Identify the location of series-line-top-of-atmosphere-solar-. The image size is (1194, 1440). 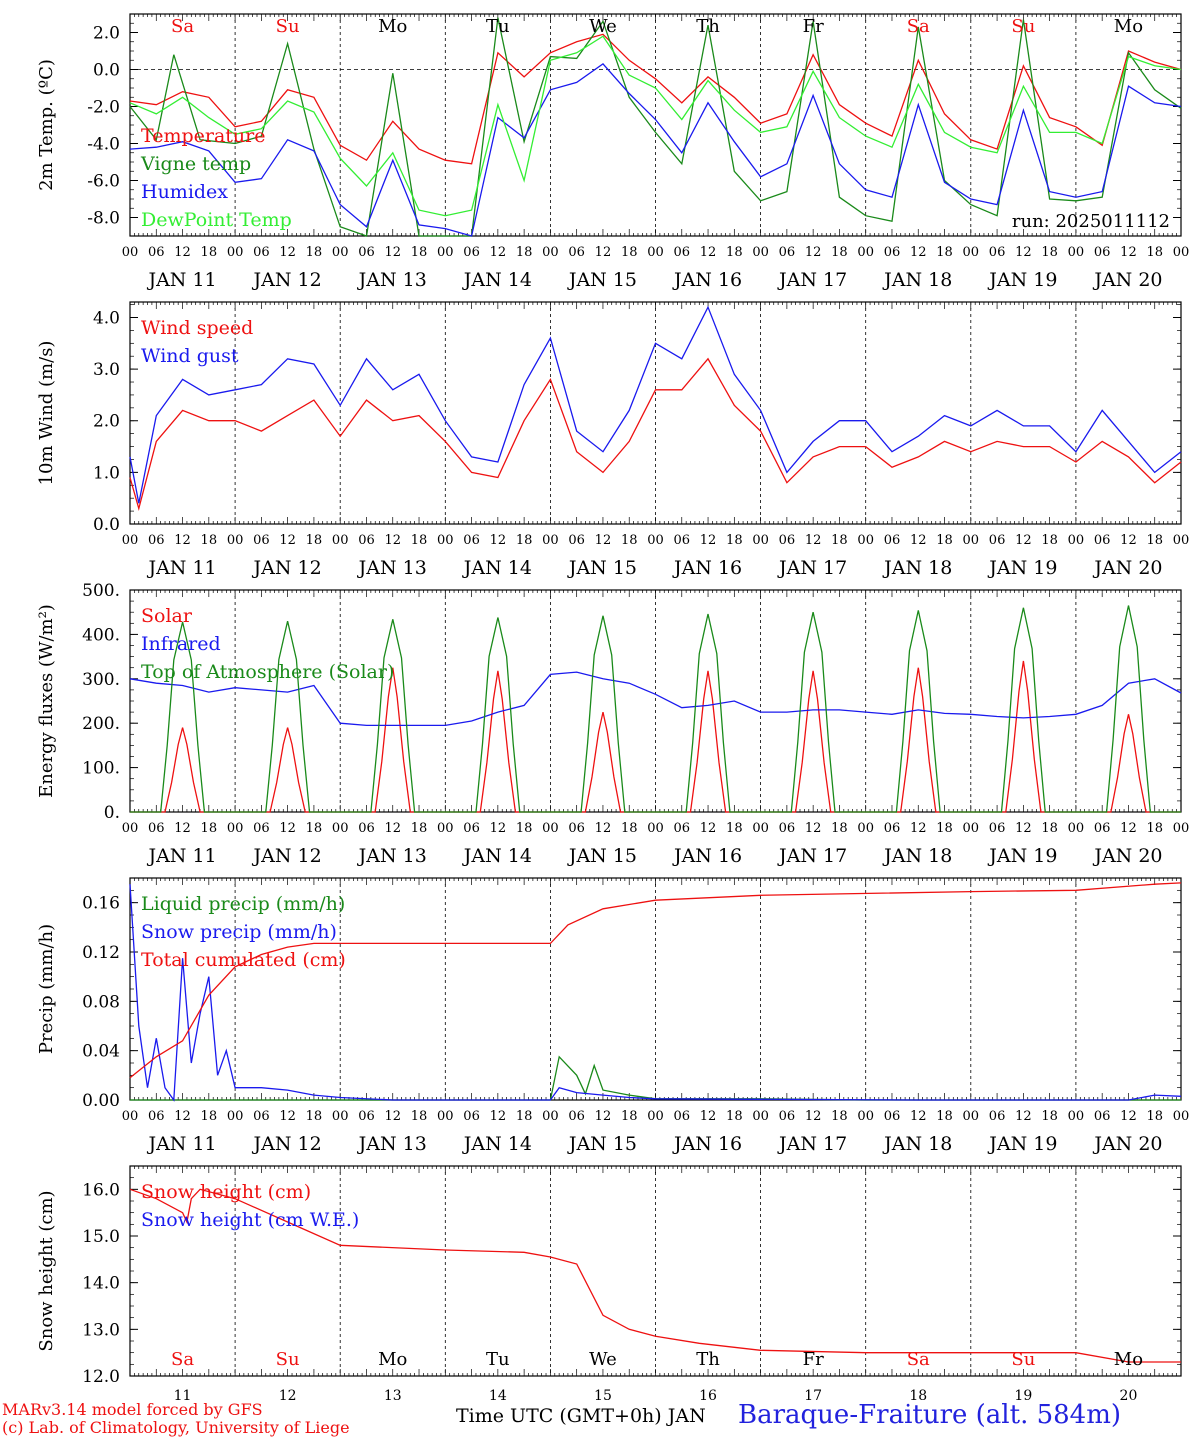
(655, 709).